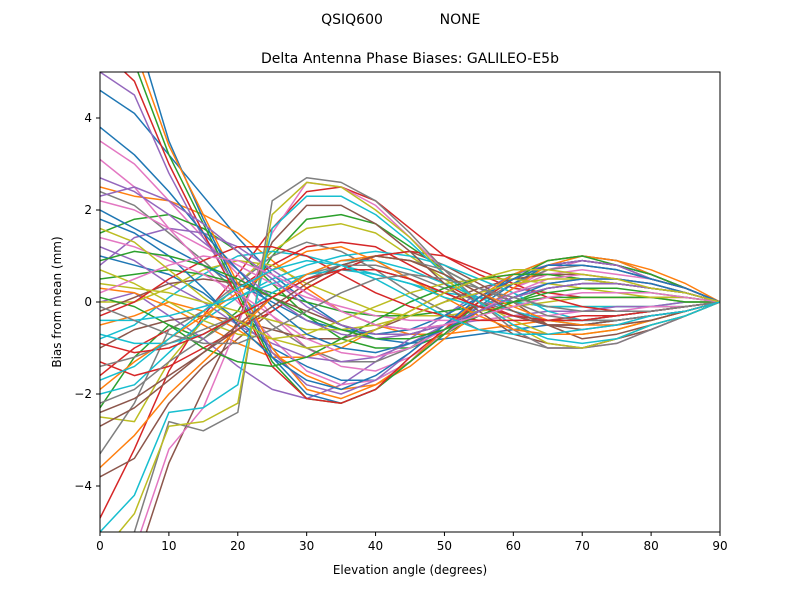 This screenshot has width=800, height=600. Describe the element at coordinates (375, 546) in the screenshot. I see `x-tick-label: 40` at that location.